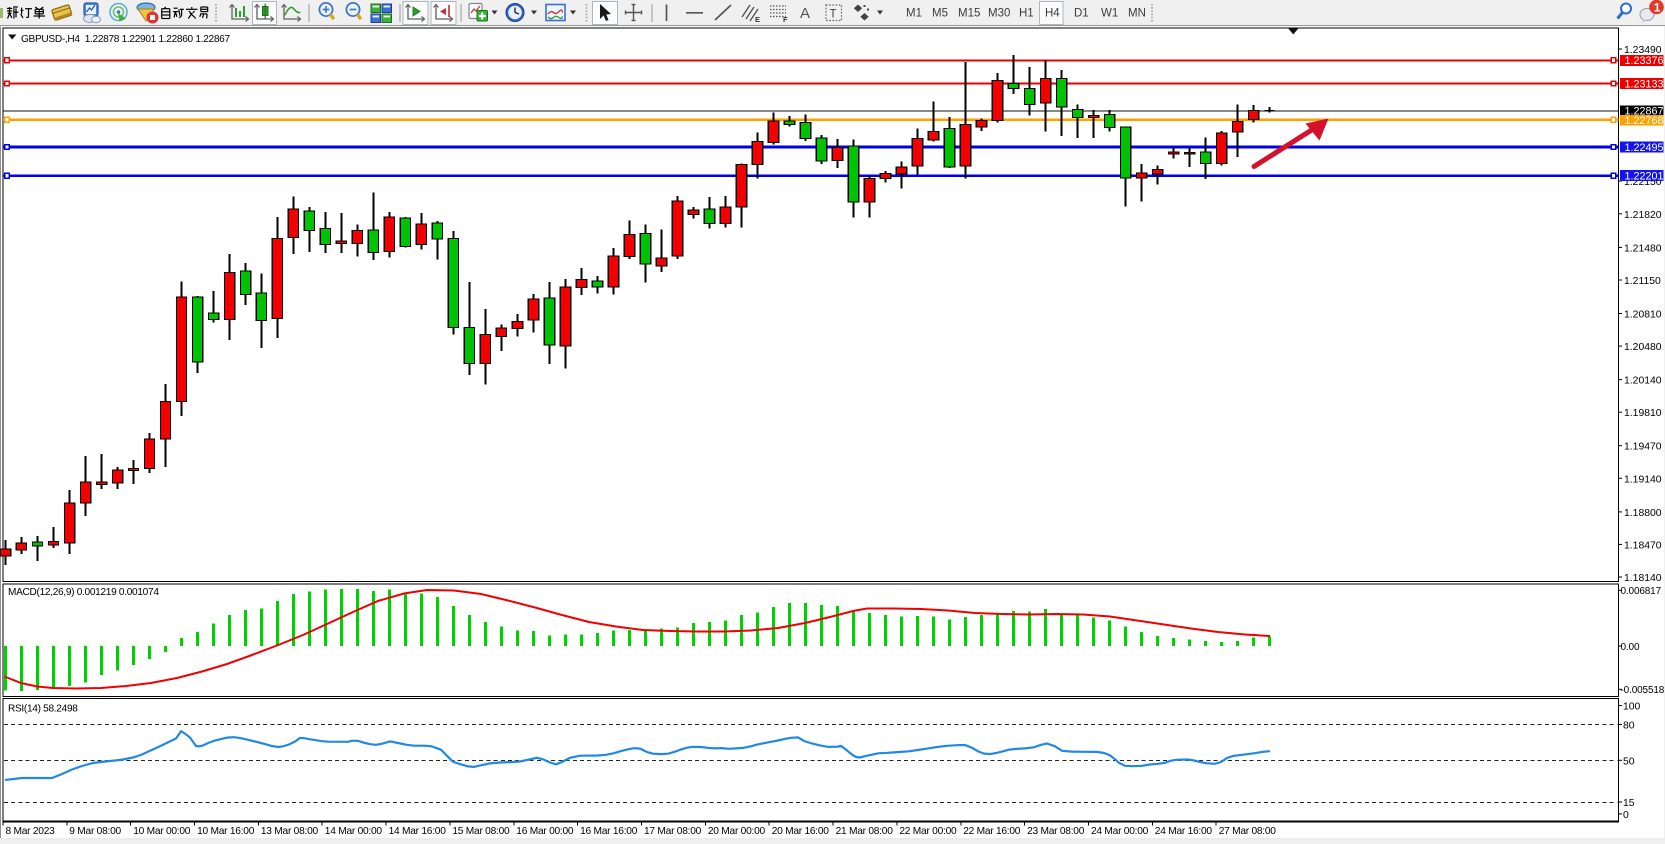 This screenshot has width=1665, height=844. I want to click on svg-text: 1.22150, so click(1643, 182).